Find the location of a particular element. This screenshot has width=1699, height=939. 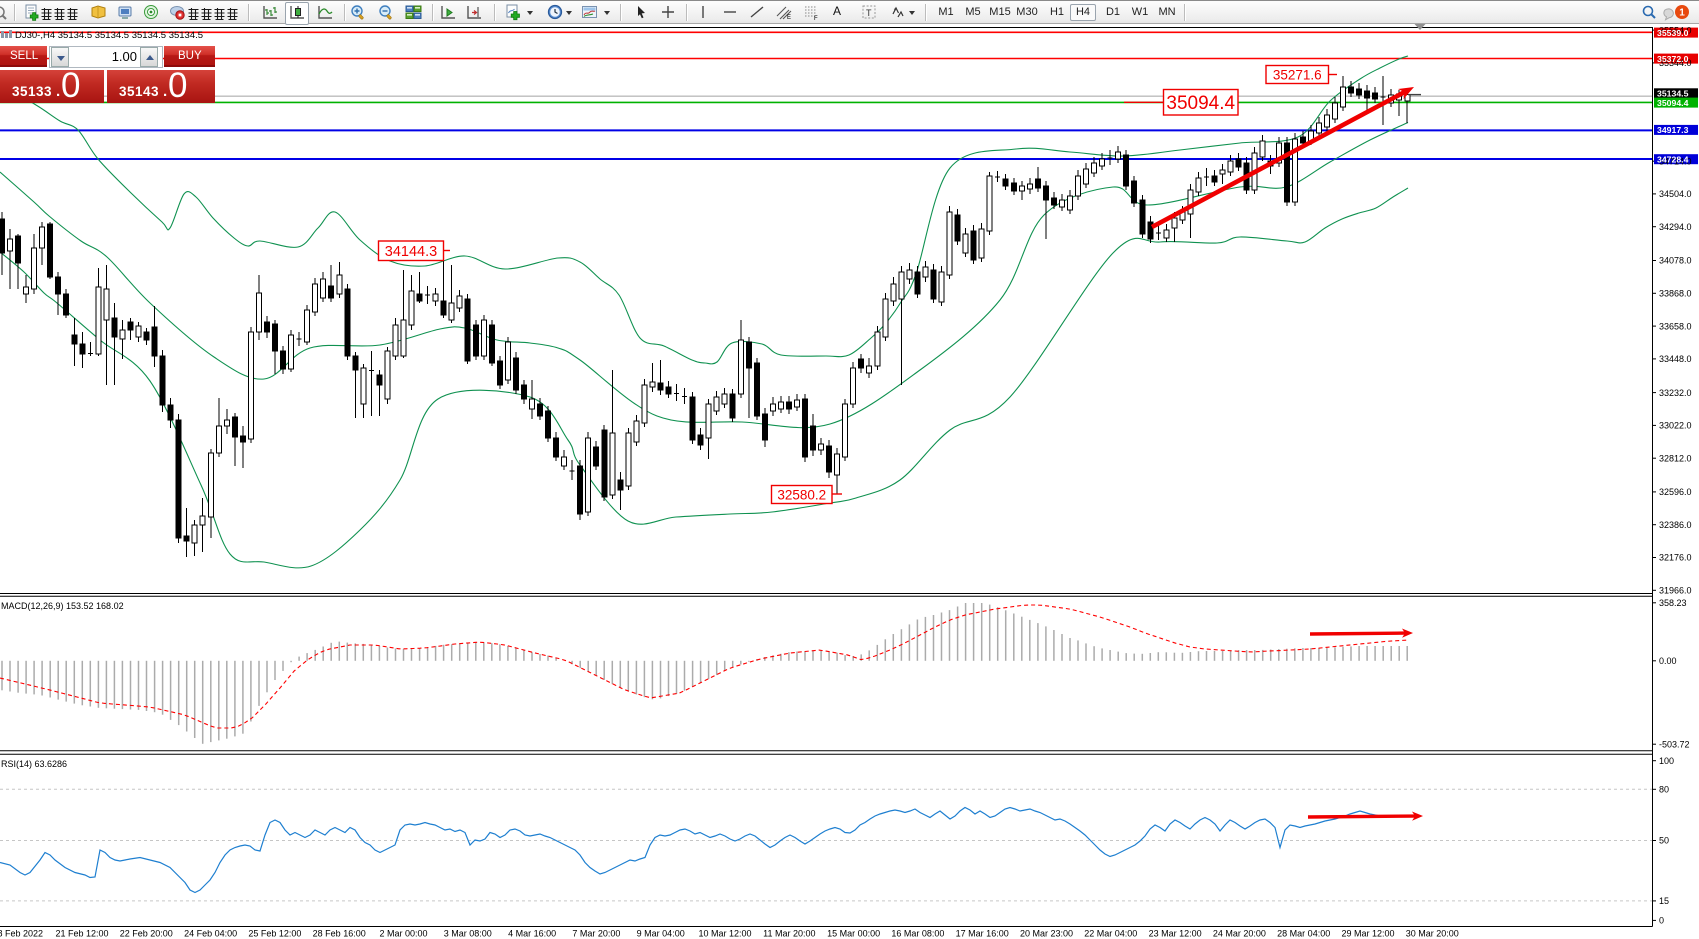

svg-text: 34294.0 is located at coordinates (1675, 227).